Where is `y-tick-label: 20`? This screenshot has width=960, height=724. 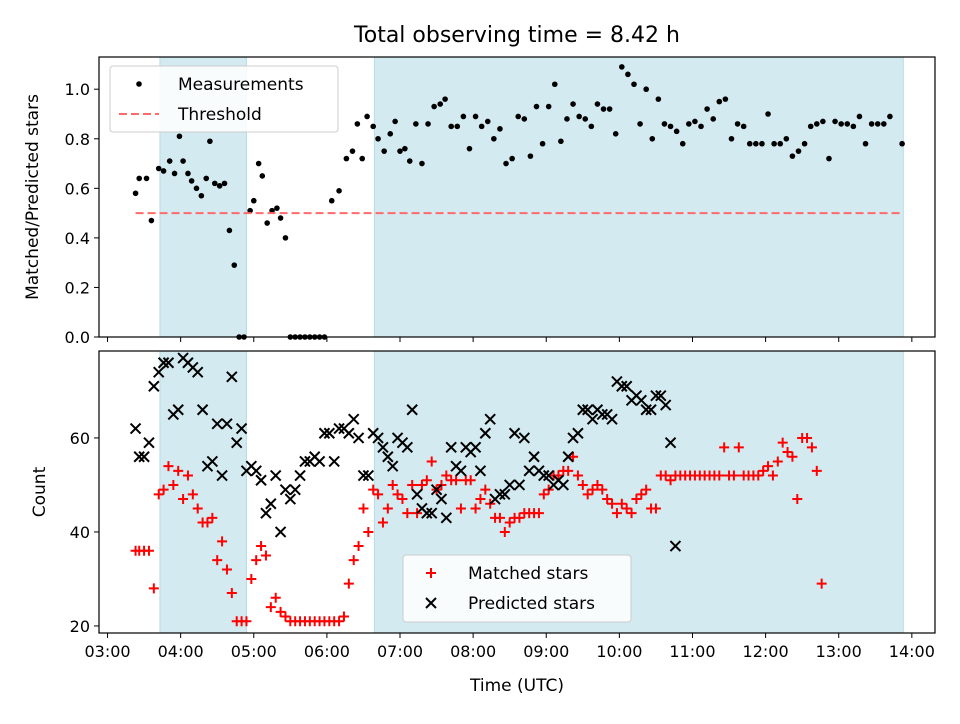 y-tick-label: 20 is located at coordinates (80, 626).